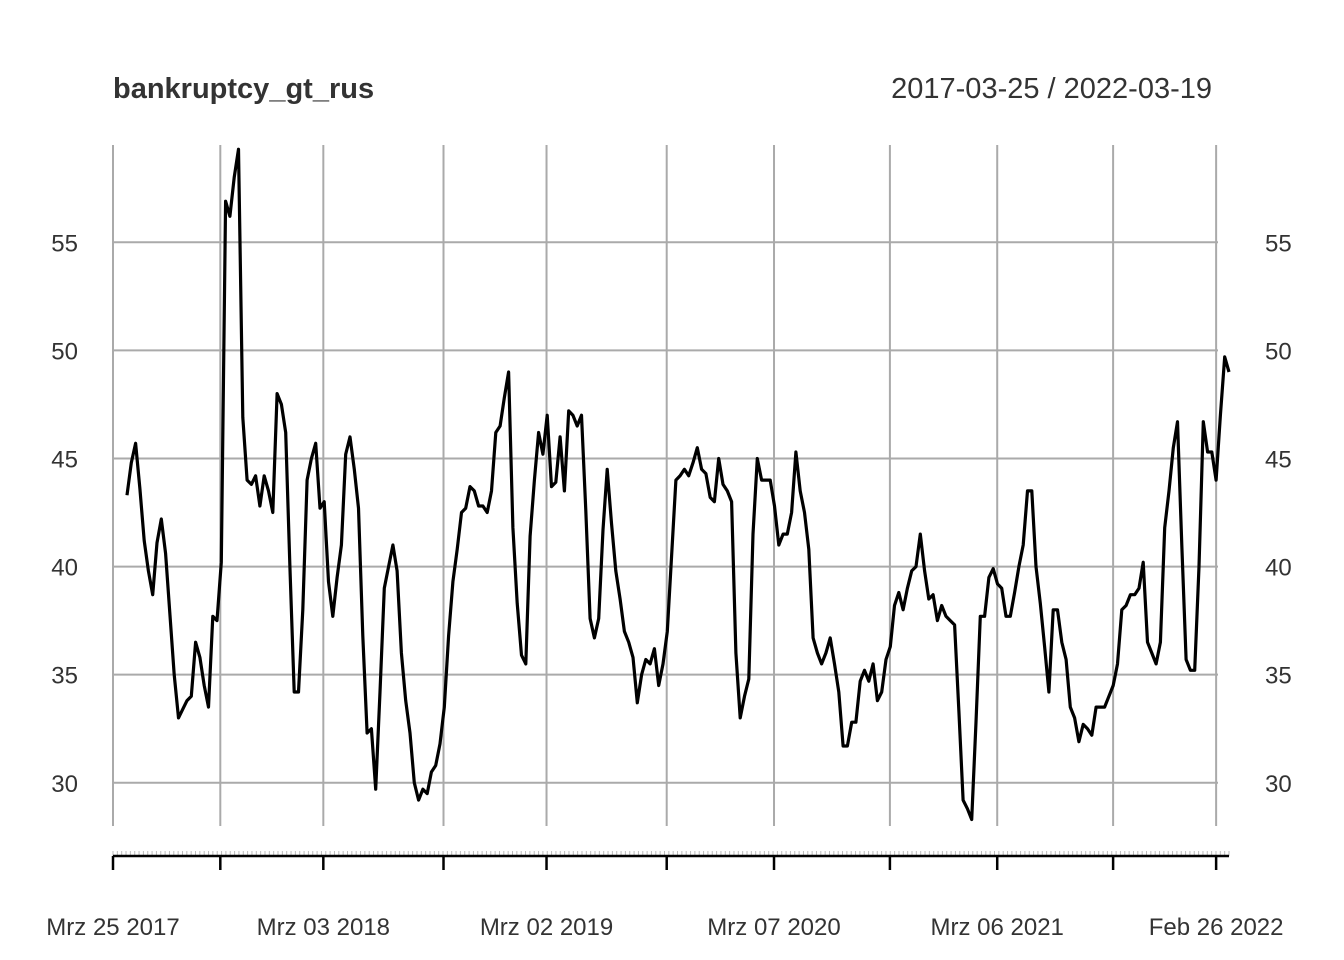  Describe the element at coordinates (1216, 927) in the screenshot. I see `x-tick-label: Feb 26 2022` at that location.